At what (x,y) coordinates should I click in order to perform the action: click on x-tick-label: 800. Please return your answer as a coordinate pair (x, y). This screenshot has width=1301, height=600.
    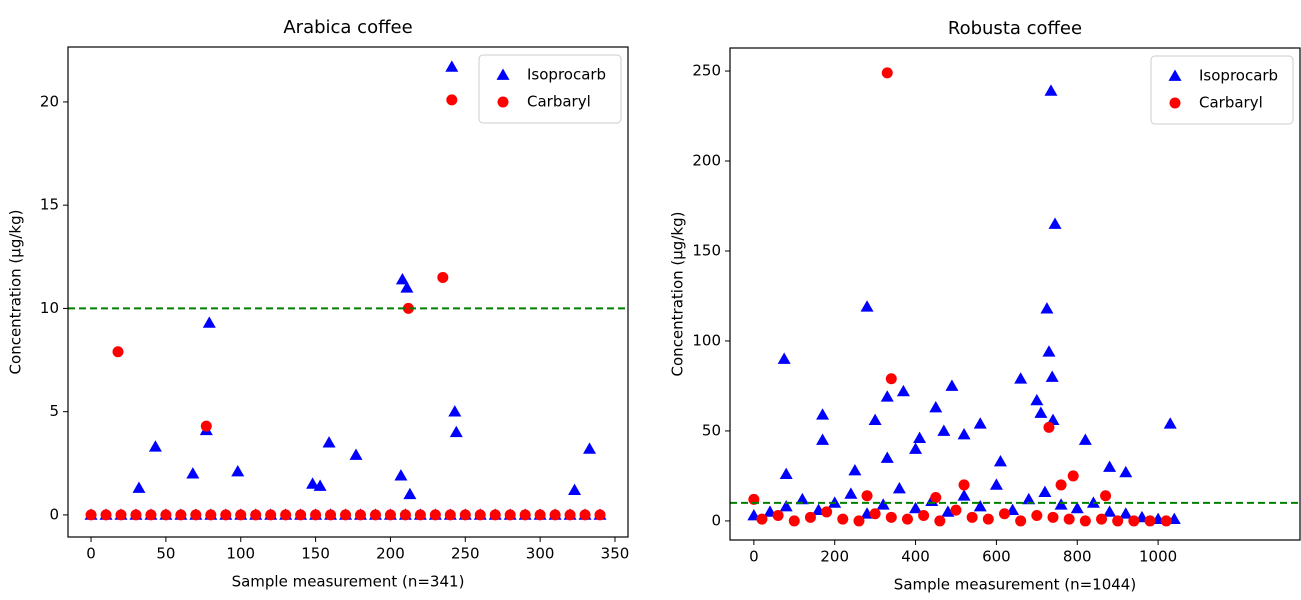
    Looking at the image, I should click on (1077, 557).